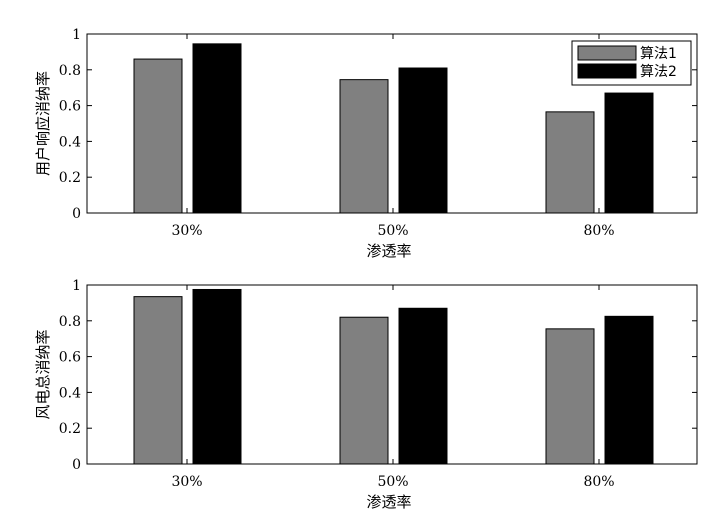  What do you see at coordinates (43, 374) in the screenshot?
I see `y-axis-title: 风电总消纳率` at bounding box center [43, 374].